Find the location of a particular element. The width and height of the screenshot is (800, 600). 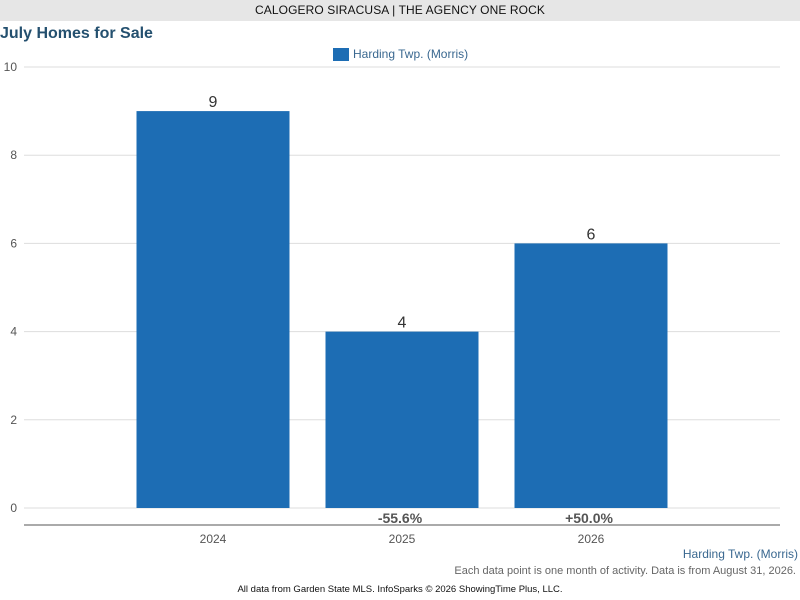

bar-2024 is located at coordinates (213, 309).